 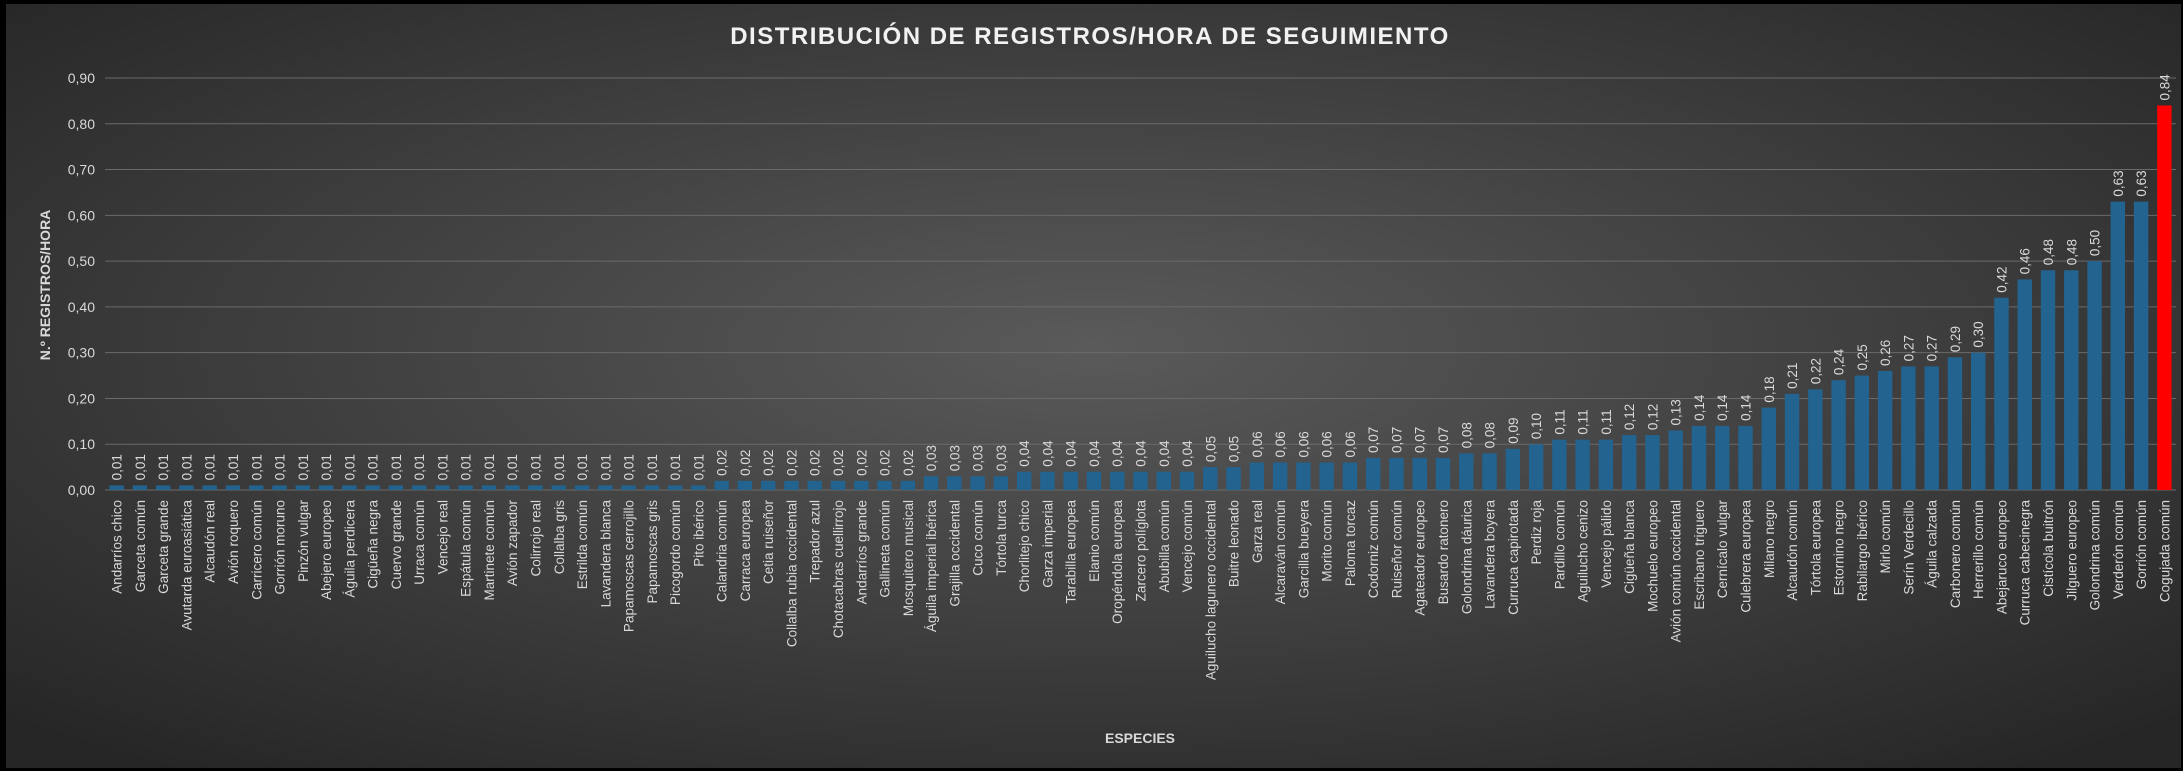 What do you see at coordinates (978, 458) in the screenshot?
I see `data-label: 0,03` at bounding box center [978, 458].